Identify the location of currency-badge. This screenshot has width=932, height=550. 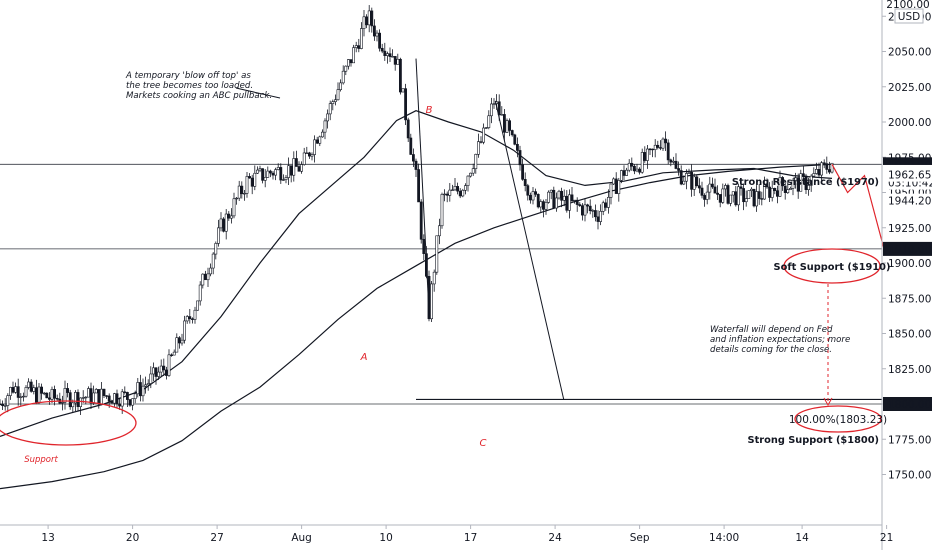
(909, 16).